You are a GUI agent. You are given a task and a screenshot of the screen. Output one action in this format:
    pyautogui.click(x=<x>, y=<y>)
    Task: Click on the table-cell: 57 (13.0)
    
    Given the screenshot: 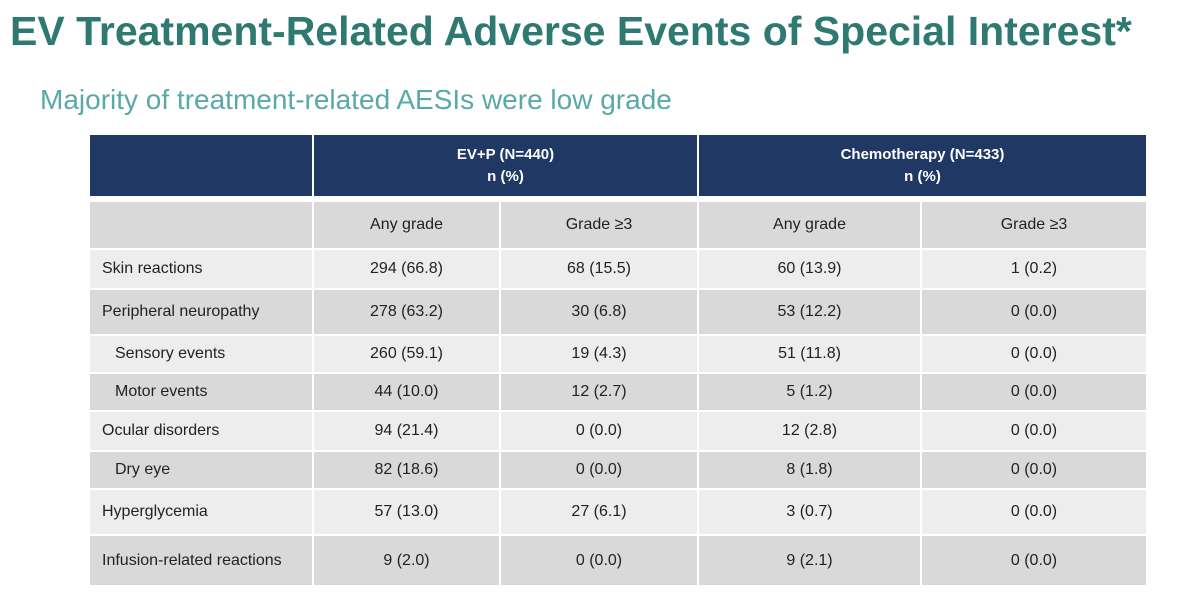 What is the action you would take?
    pyautogui.click(x=406, y=511)
    